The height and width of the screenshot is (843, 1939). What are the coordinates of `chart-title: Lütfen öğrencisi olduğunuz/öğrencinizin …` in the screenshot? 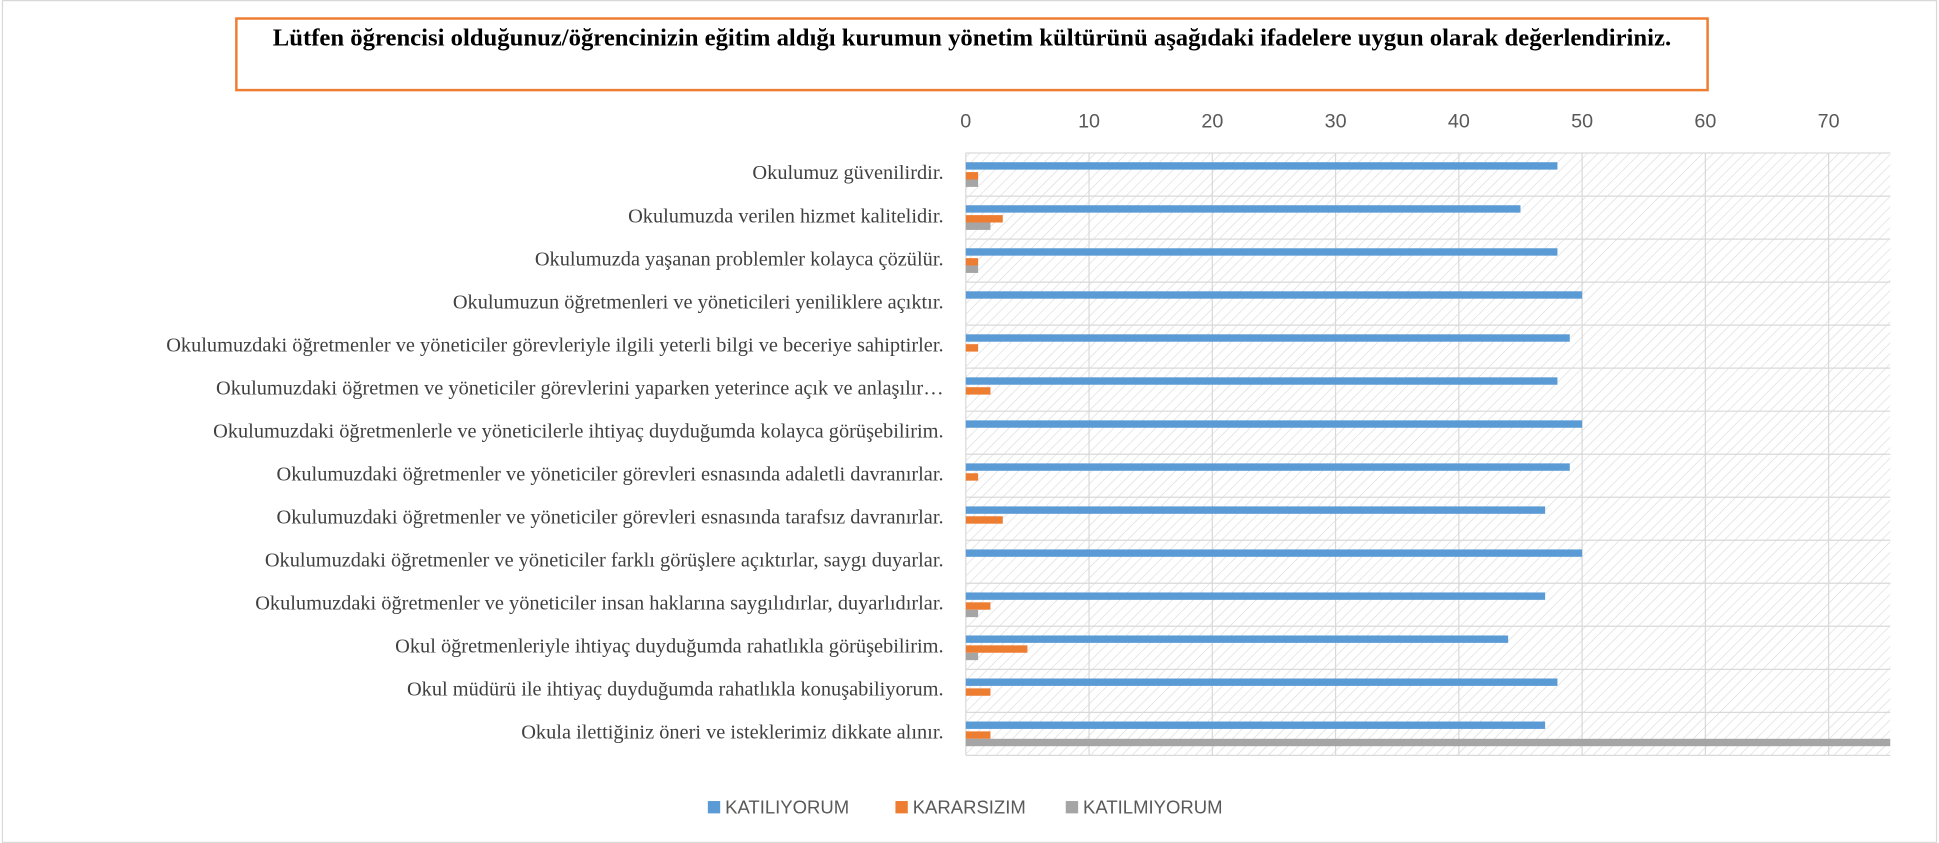 It's located at (972, 38).